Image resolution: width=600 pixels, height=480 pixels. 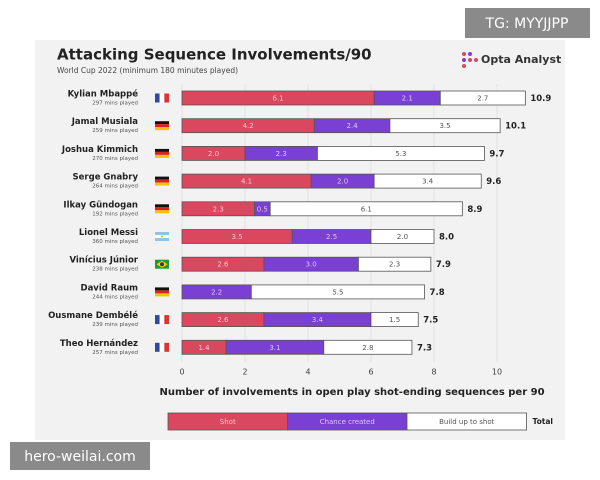 I want to click on x-tick-label: 10, so click(x=497, y=372).